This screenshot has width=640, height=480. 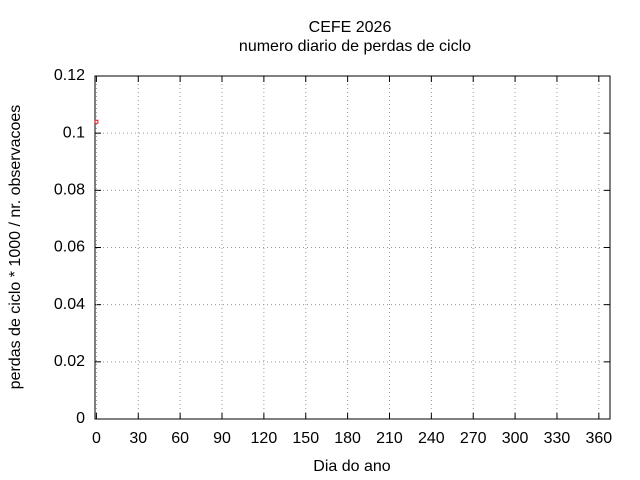 I want to click on point, so click(x=96, y=121).